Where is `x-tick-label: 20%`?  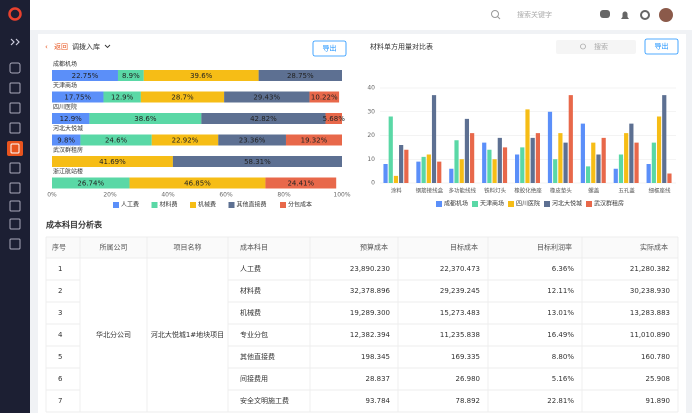
x-tick-label: 20% is located at coordinates (110, 195).